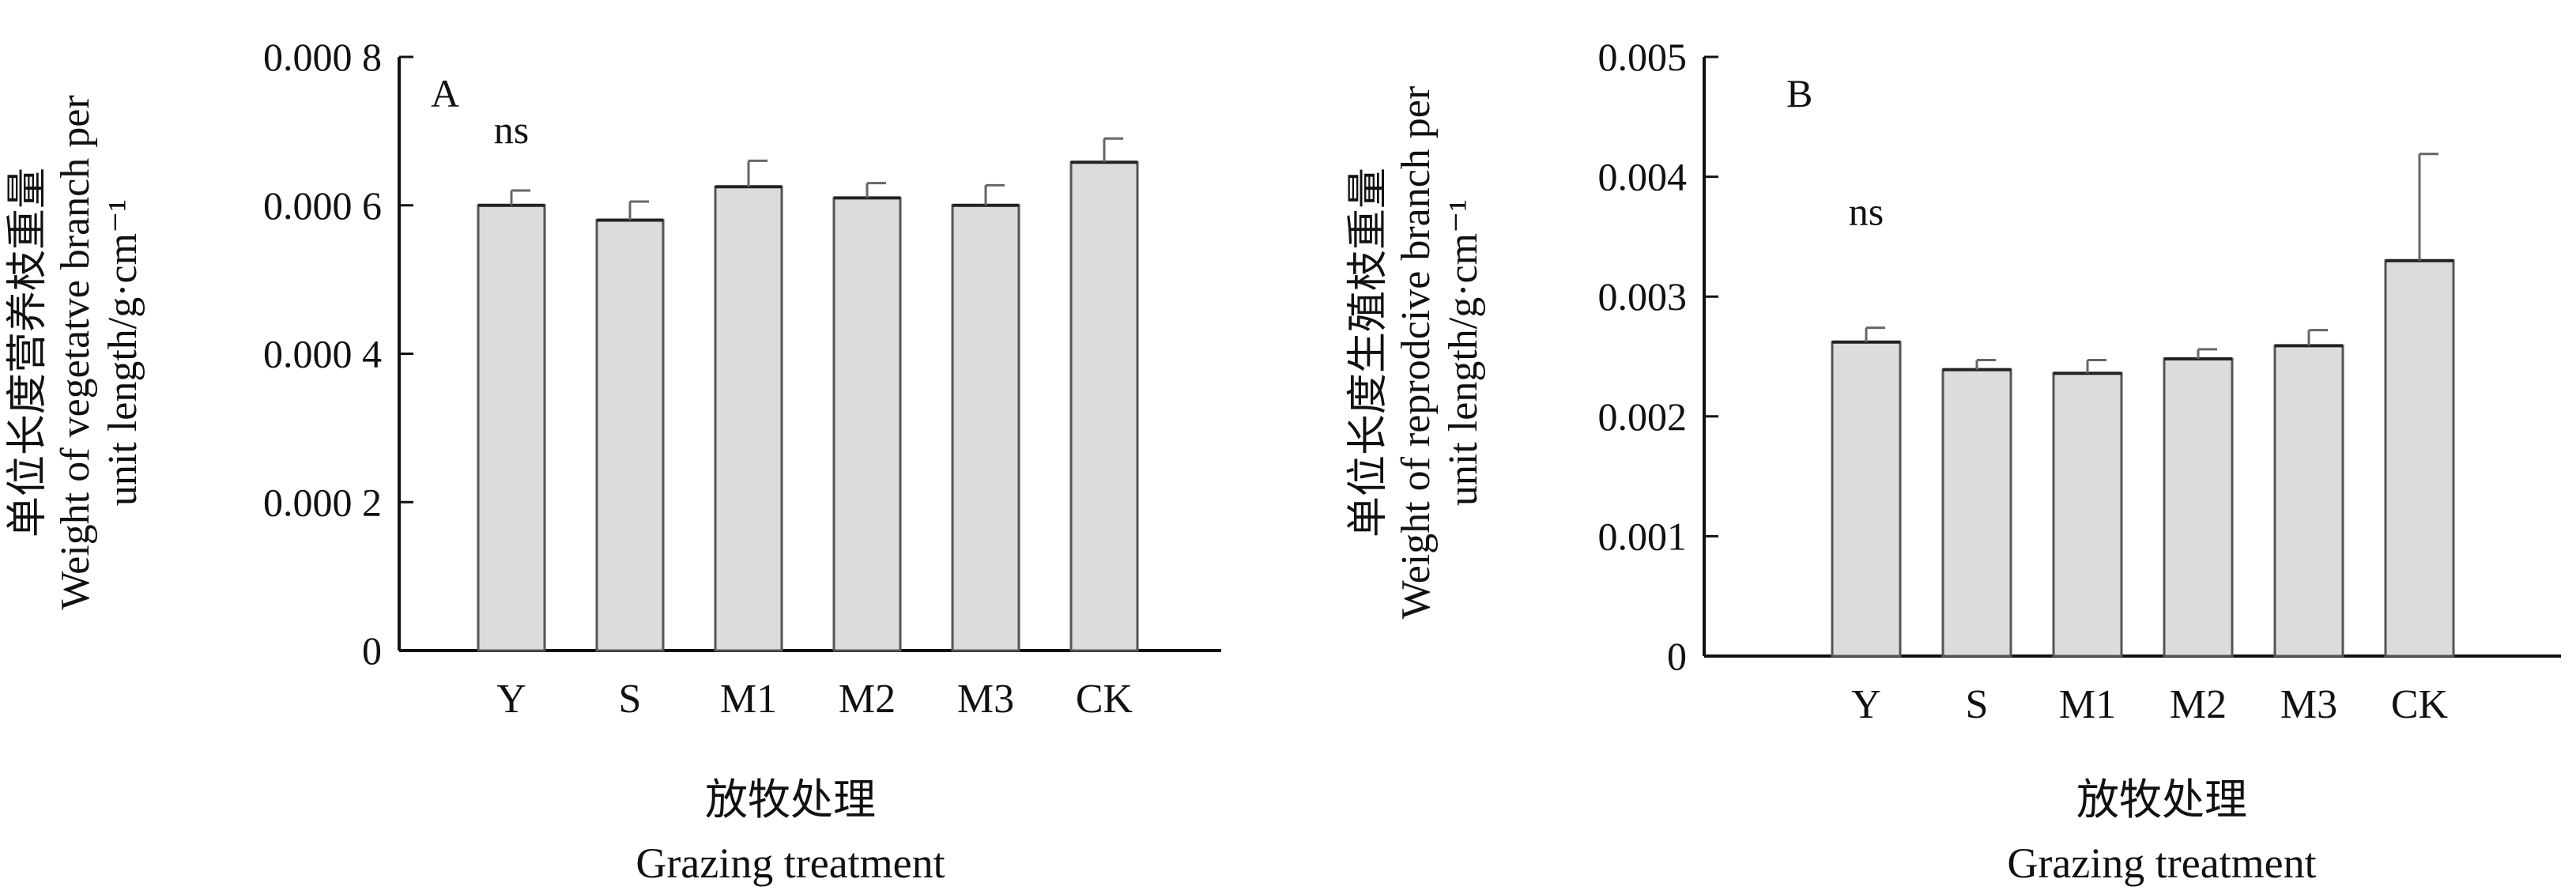  Describe the element at coordinates (1643, 177) in the screenshot. I see `y-tick-label-b: 0.004` at that location.